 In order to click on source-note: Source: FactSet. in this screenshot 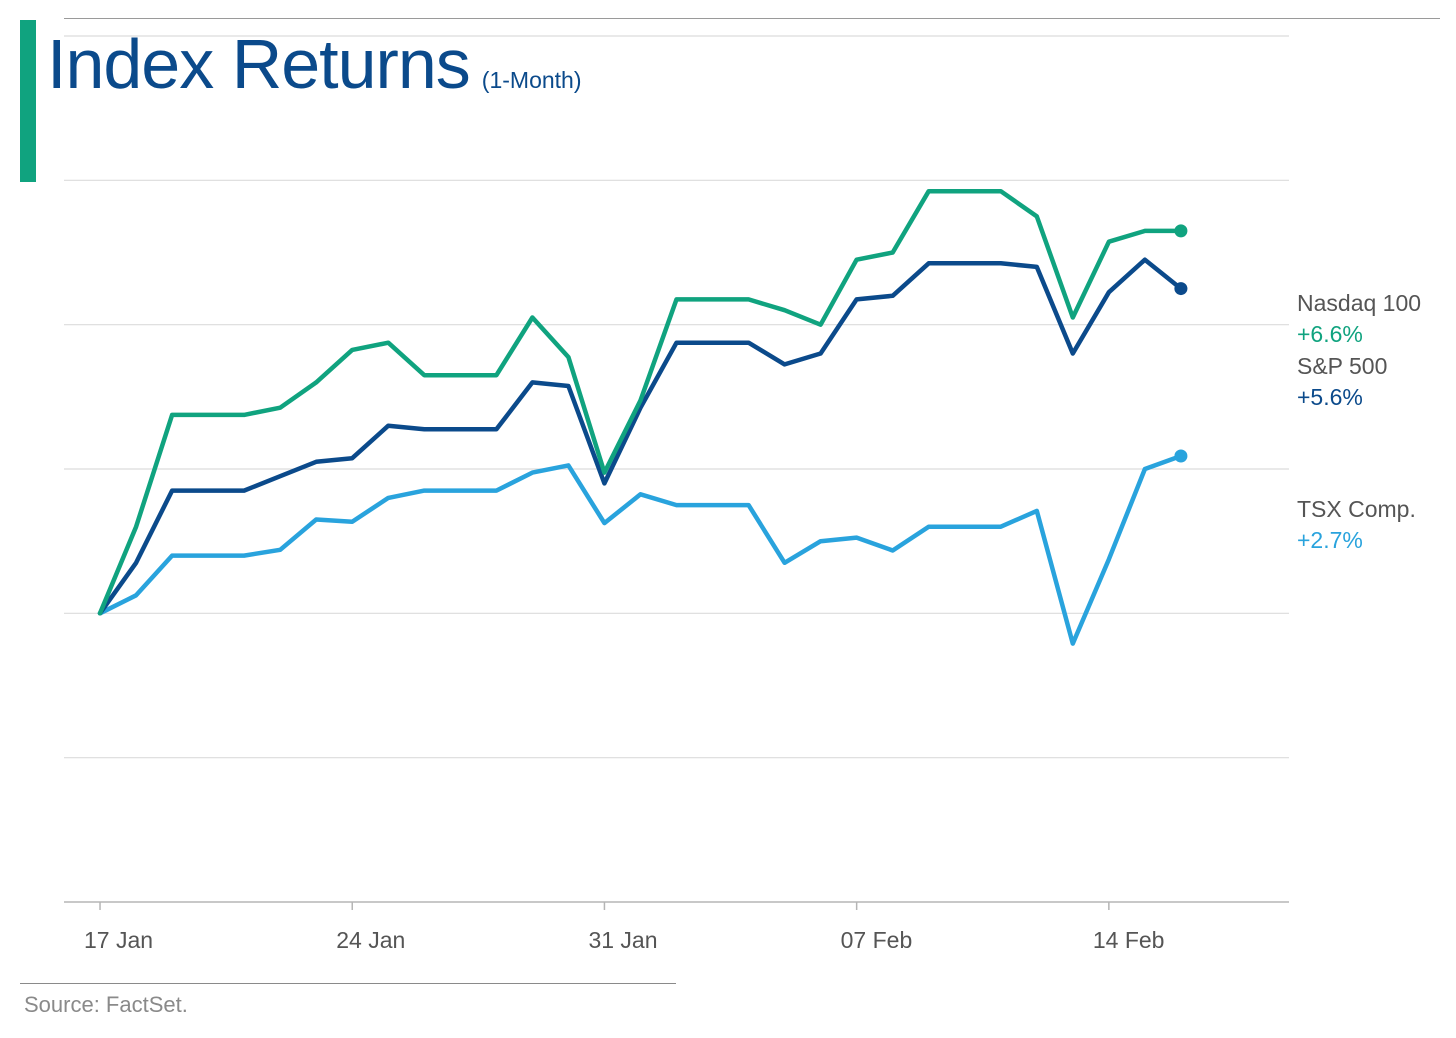, I will do `click(106, 1004)`.